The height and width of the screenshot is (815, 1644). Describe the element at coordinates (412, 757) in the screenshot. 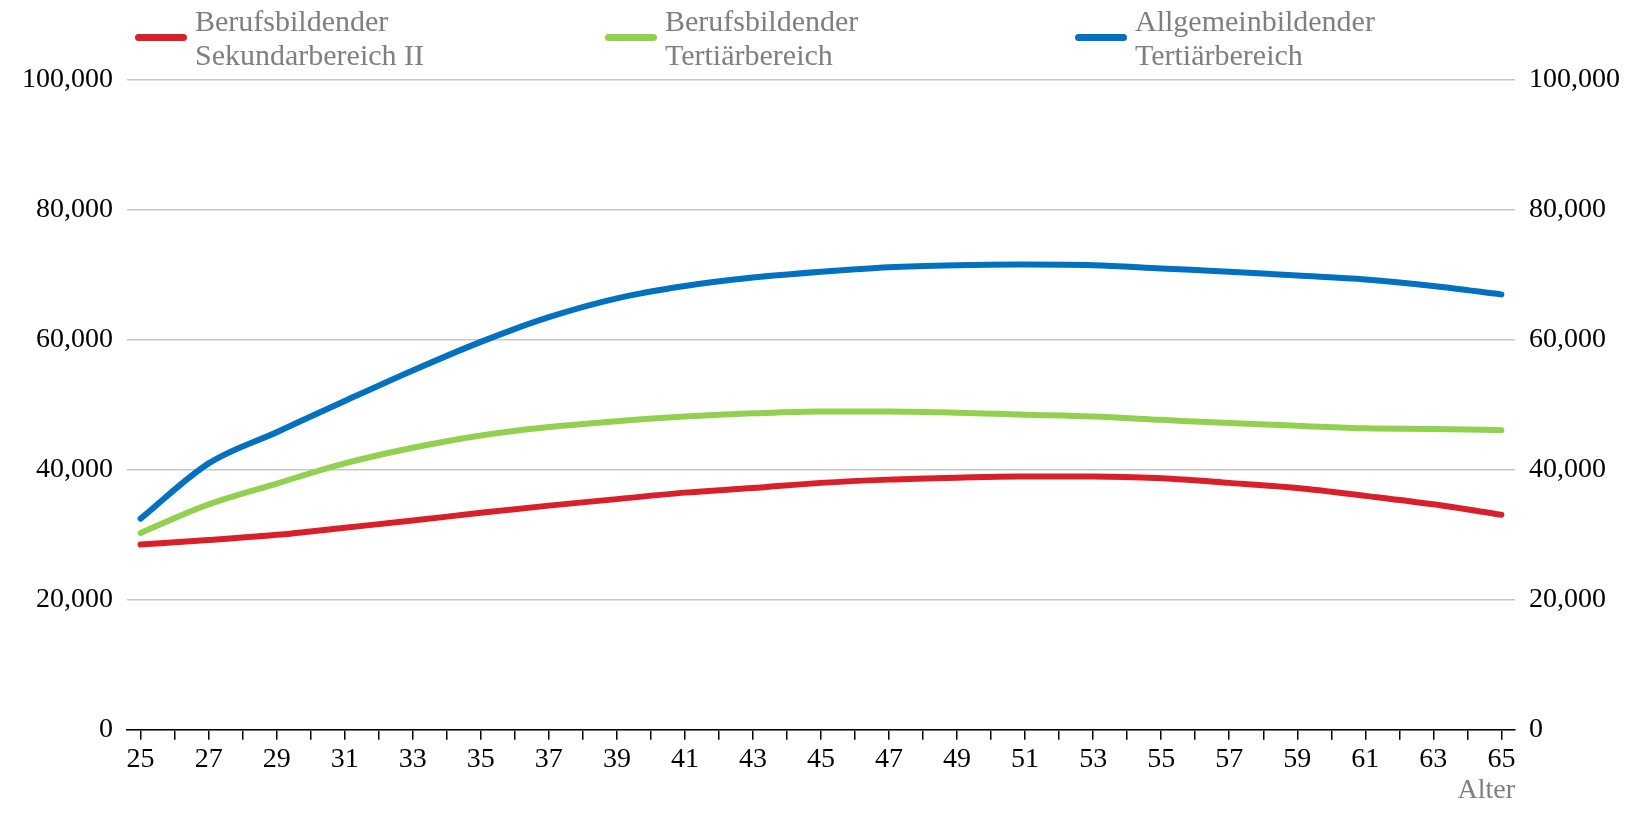

I see `x-tick-label: 33` at that location.